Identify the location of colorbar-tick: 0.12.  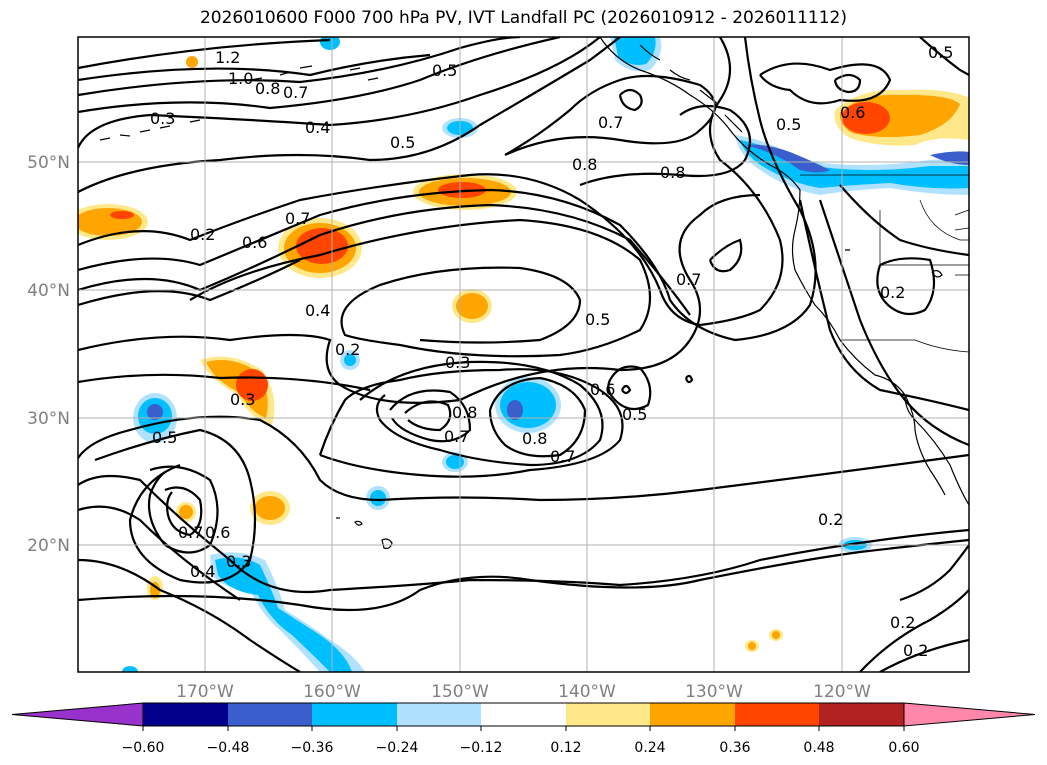
(565, 748).